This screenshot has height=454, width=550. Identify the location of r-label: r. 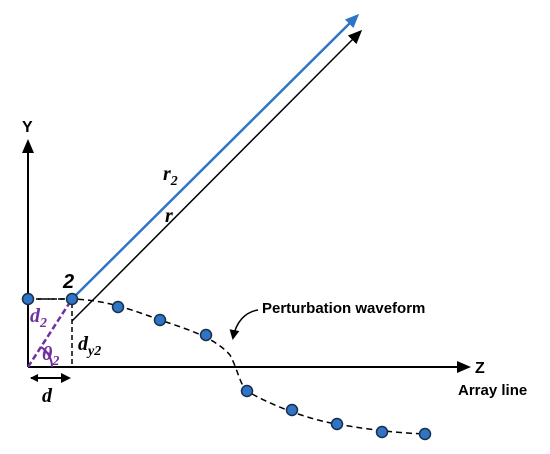
(169, 216).